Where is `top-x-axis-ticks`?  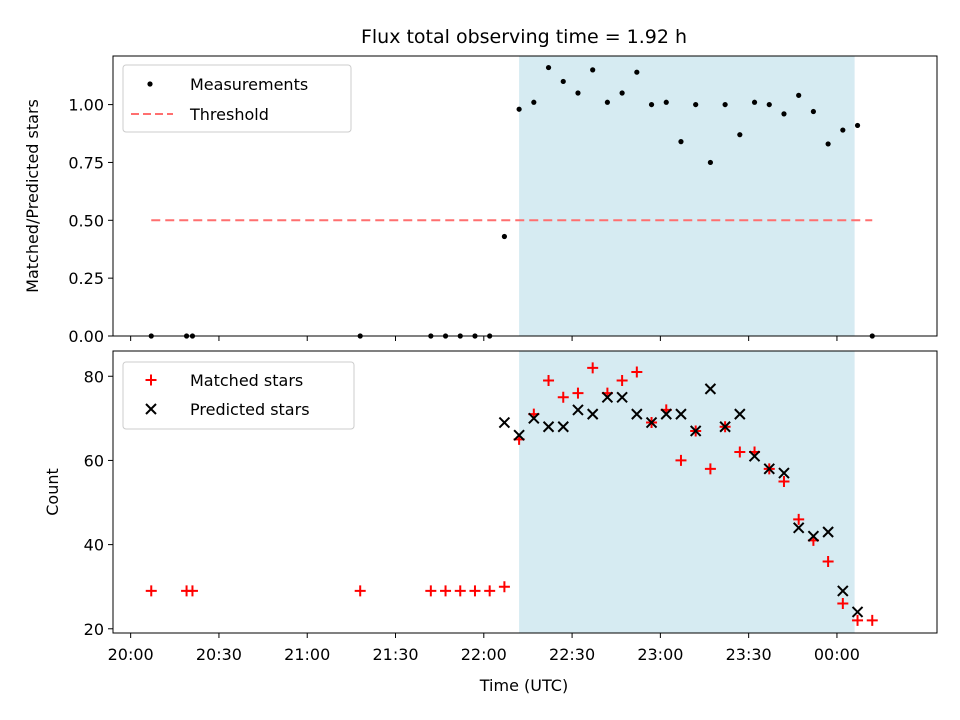
top-x-axis-ticks is located at coordinates (484, 338).